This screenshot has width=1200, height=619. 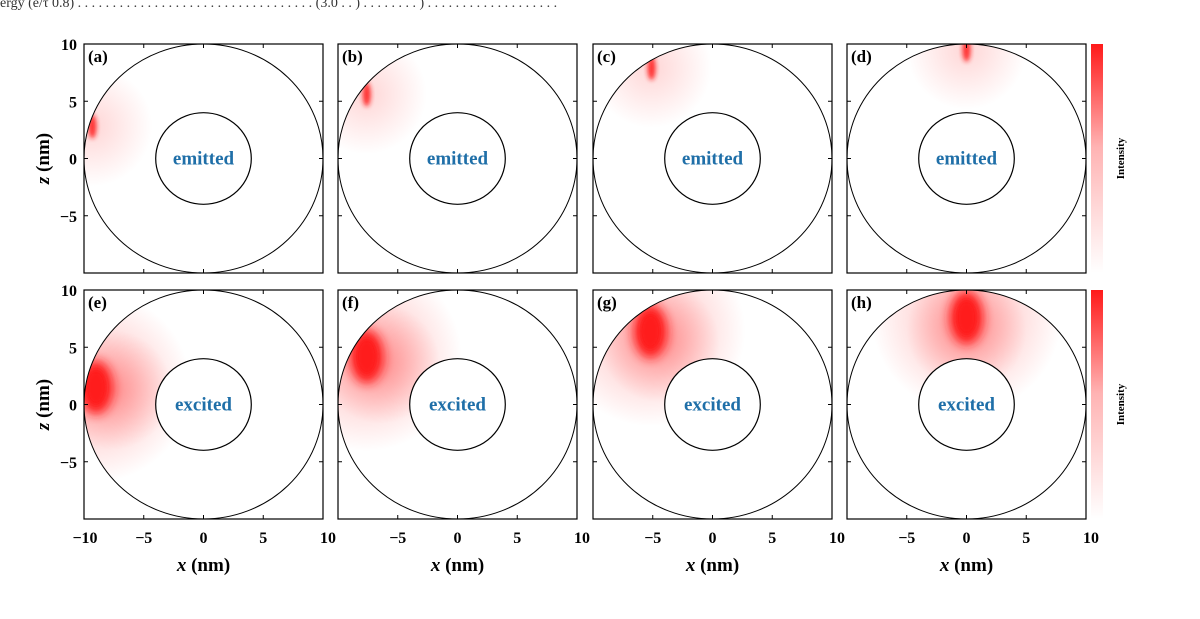 I want to click on panel-h: (h) excited −5 0 5 10 x (nm), so click(x=972, y=432).